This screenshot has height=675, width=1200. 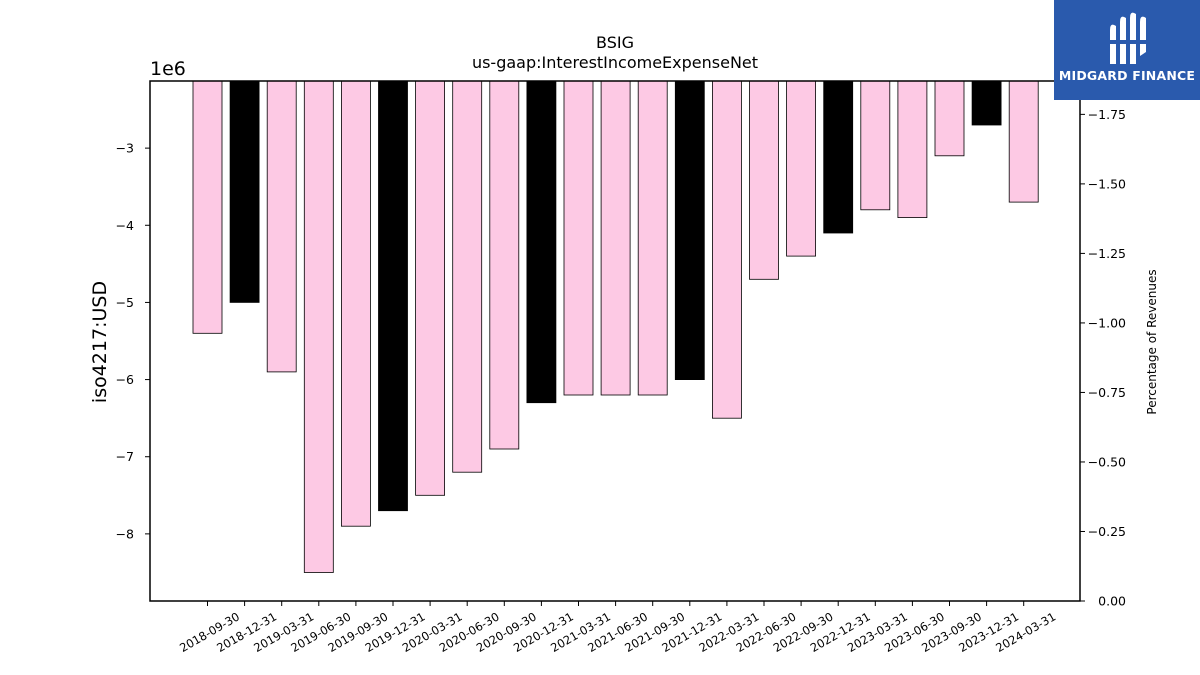 I want to click on y-tick-label: −5, so click(x=125, y=302).